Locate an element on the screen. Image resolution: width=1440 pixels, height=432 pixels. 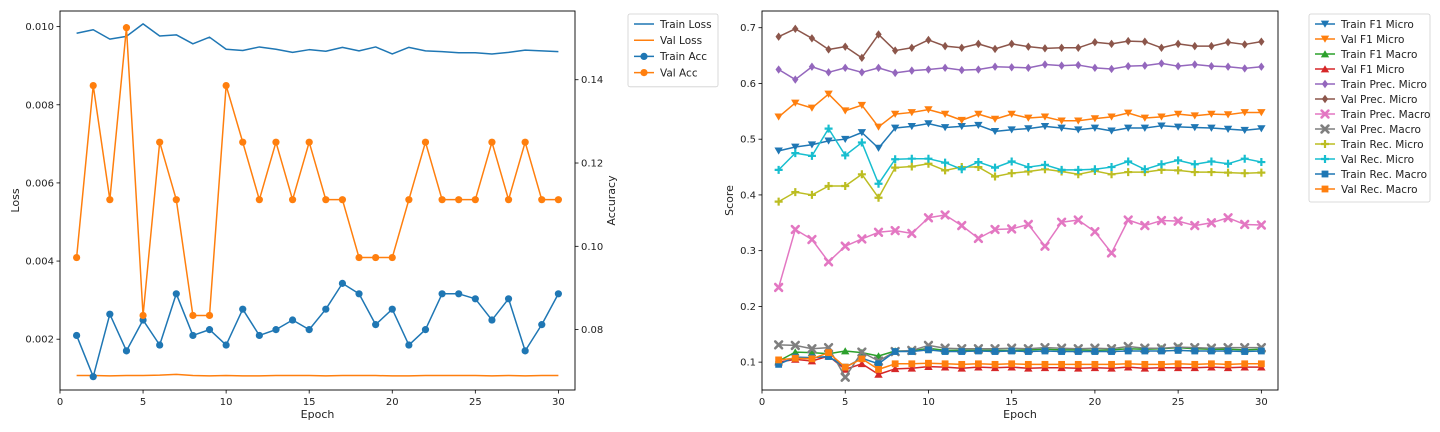
left-chart-legend-label: Train Loss is located at coordinates (685, 25).